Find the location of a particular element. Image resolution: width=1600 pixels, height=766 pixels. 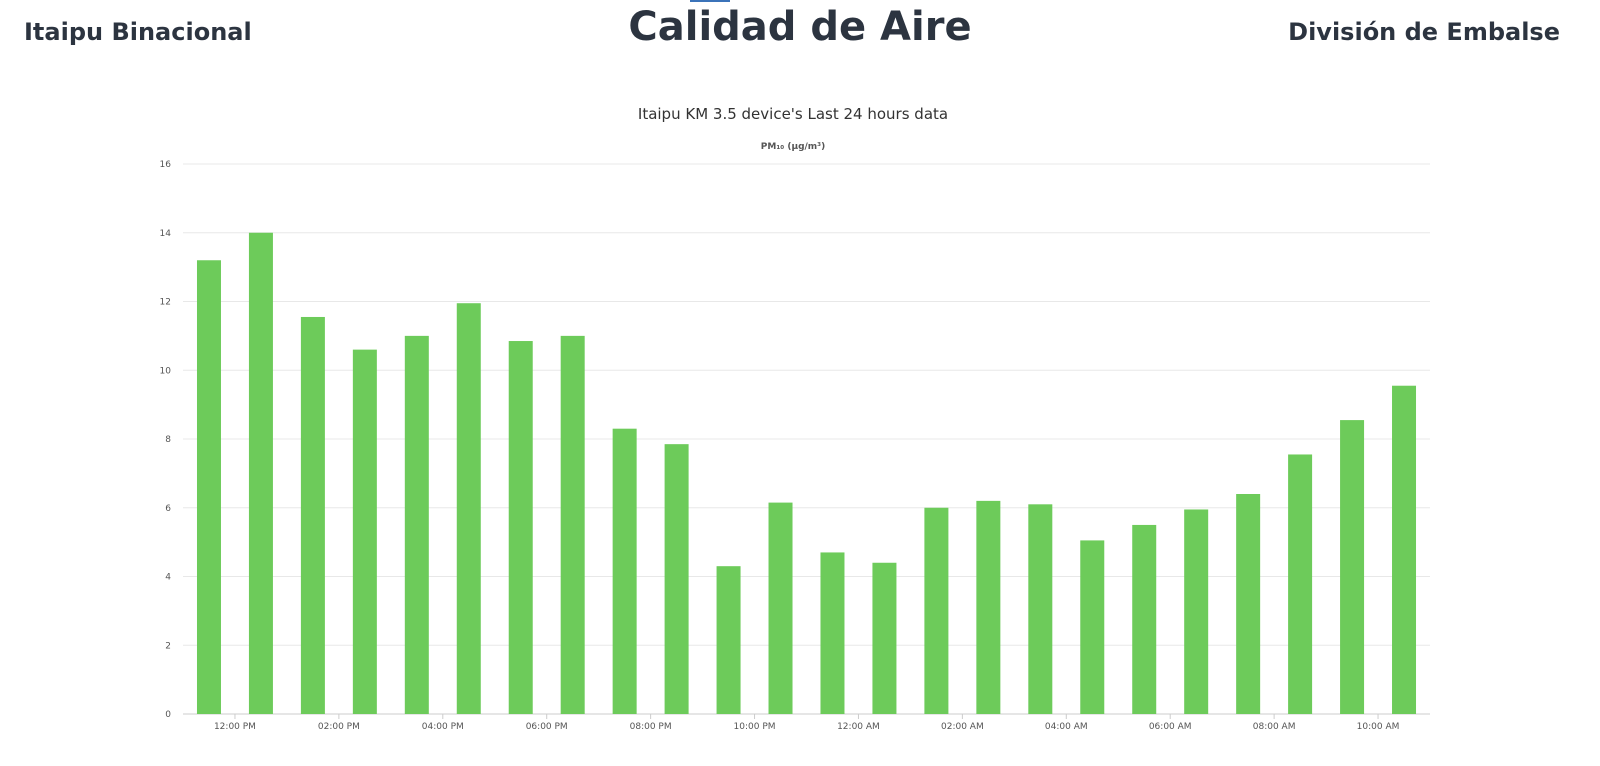

page-title: Calidad de Aire is located at coordinates (800, 27).